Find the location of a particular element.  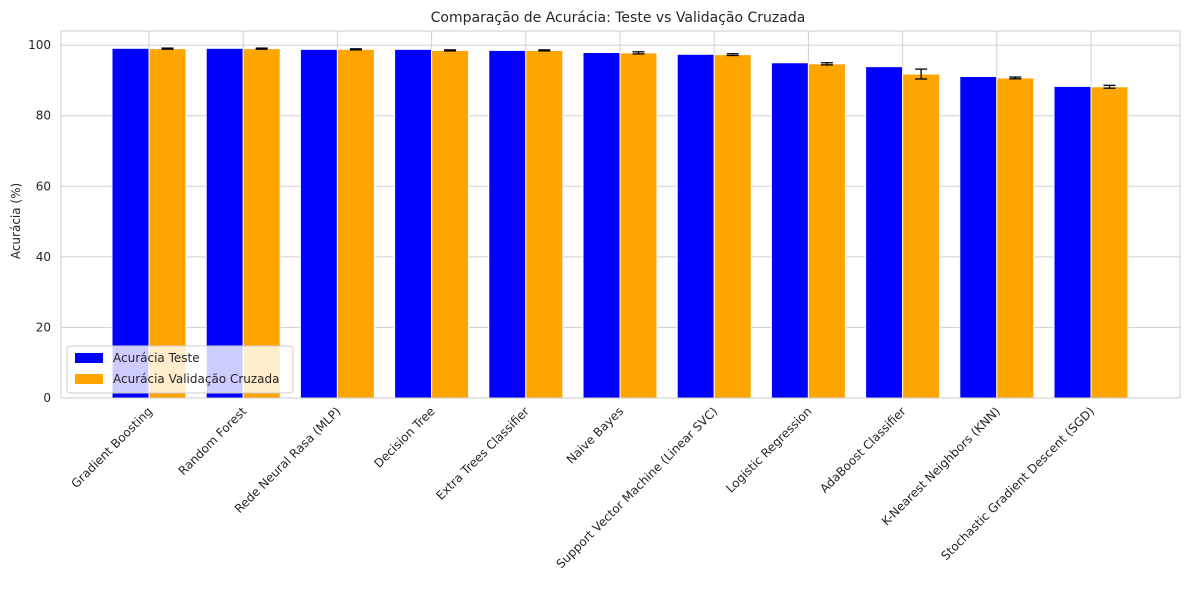

legend-box is located at coordinates (180, 369).